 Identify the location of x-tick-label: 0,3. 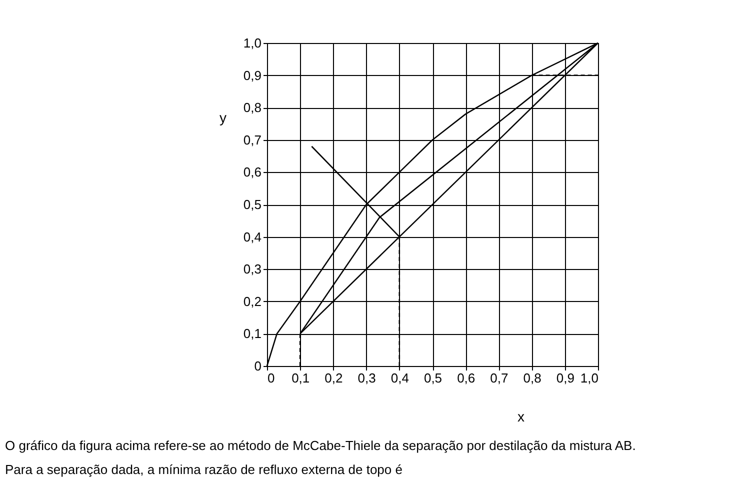
(367, 378).